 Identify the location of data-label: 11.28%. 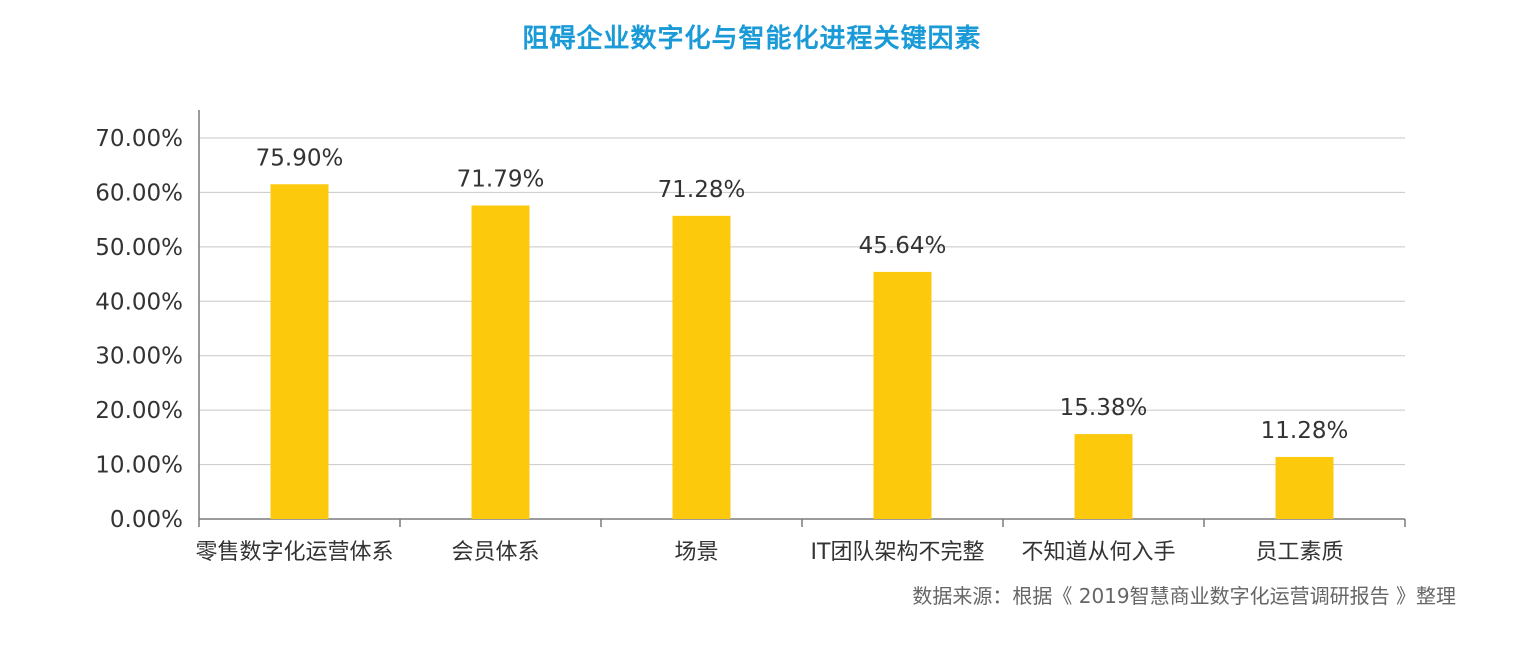
(1305, 431).